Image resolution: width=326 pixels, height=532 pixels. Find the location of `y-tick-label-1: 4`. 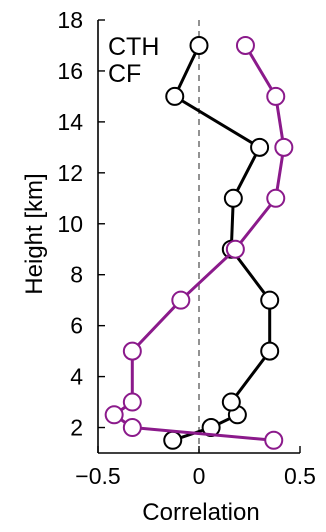

y-tick-label-1: 4 is located at coordinates (76, 377).